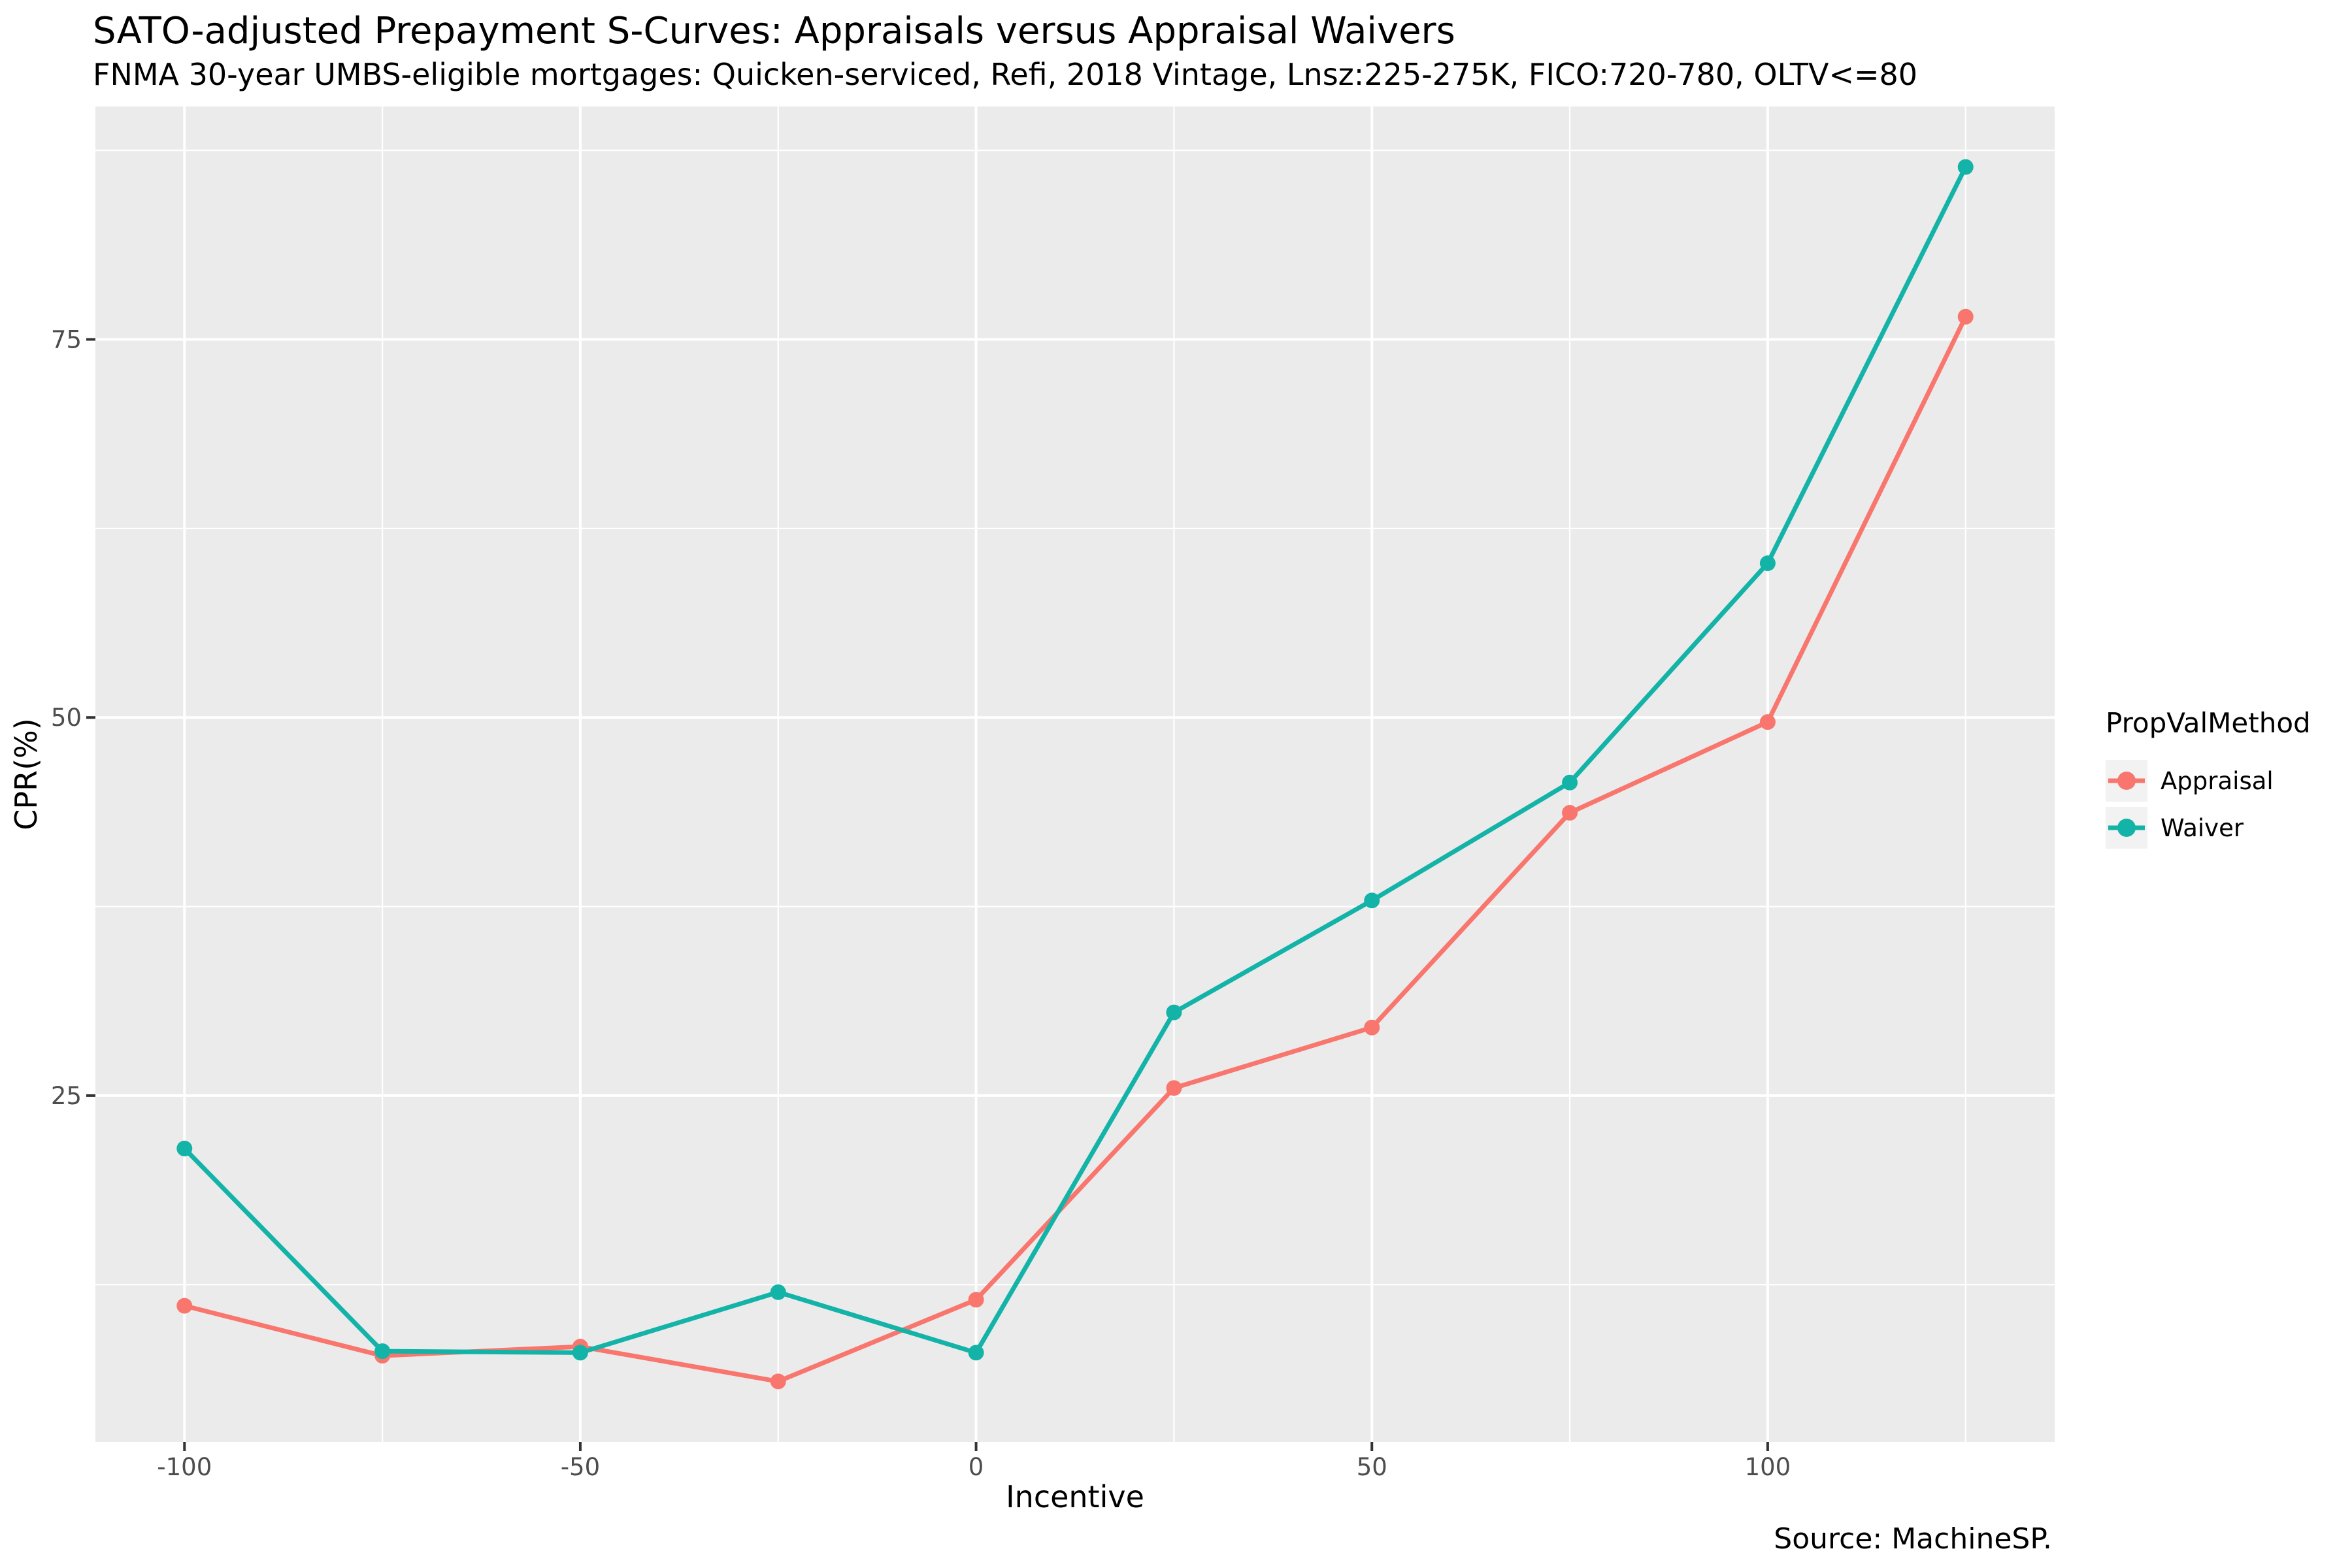  I want to click on x-axis-tick-label: 100, so click(1768, 1467).